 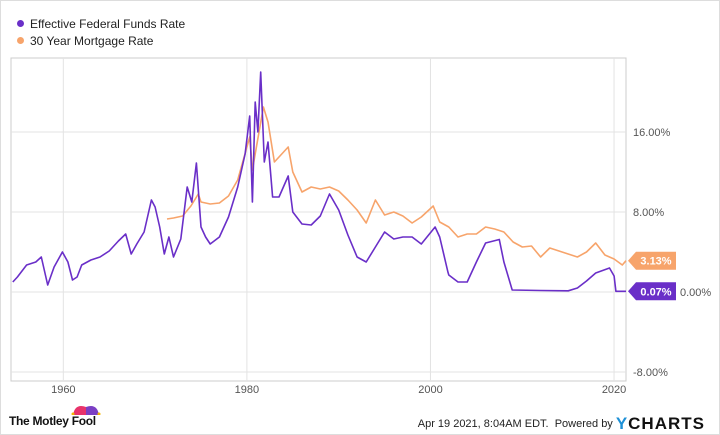 I want to click on legend-label: 30 Year Mortgage Rate, so click(x=92, y=40).